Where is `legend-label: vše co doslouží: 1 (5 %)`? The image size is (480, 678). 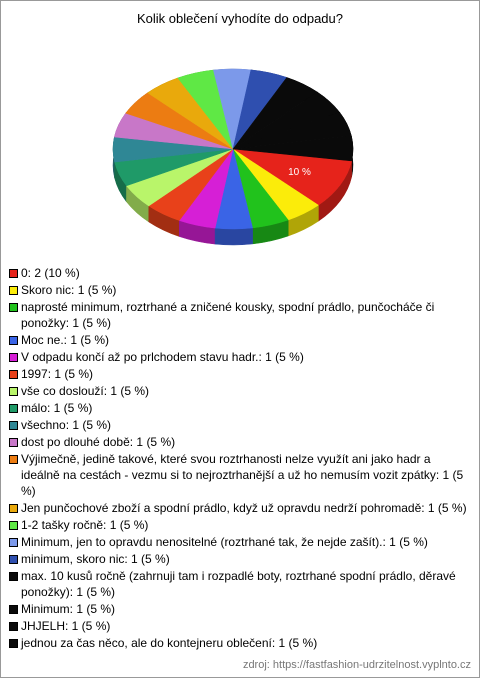
legend-label: vše co doslouží: 1 (5 %) is located at coordinates (85, 391).